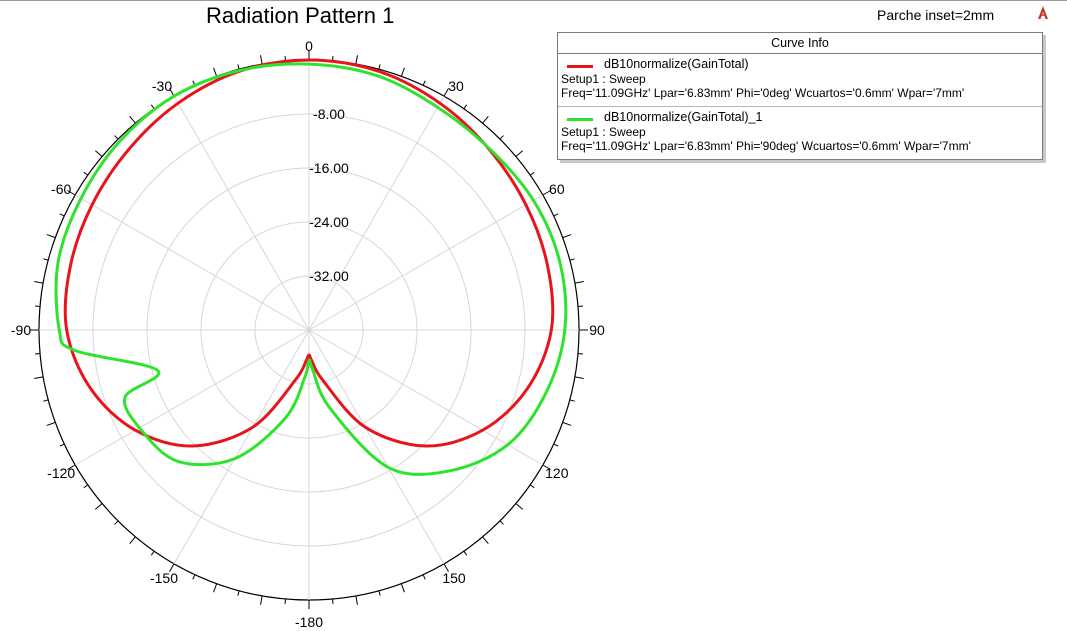 This screenshot has height=631, width=1067. Describe the element at coordinates (329, 114) in the screenshot. I see `r-tick-label: -8.00` at that location.